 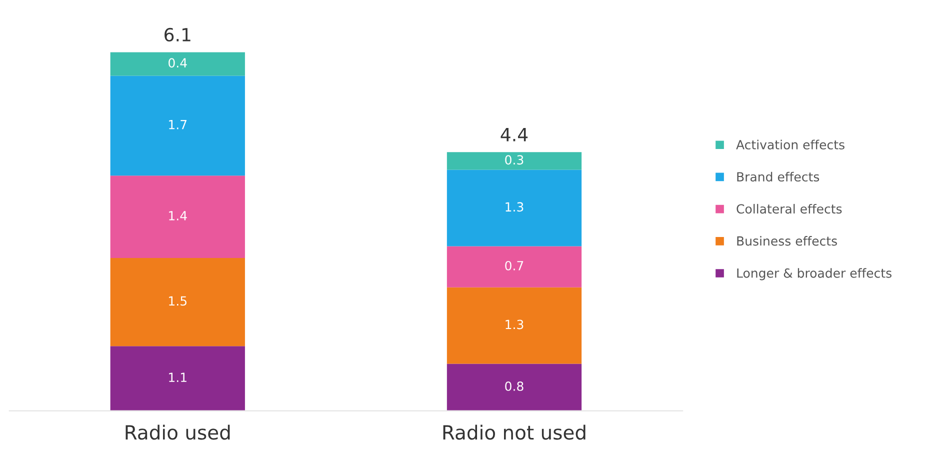 I want to click on data-label: 1.4, so click(x=178, y=215).